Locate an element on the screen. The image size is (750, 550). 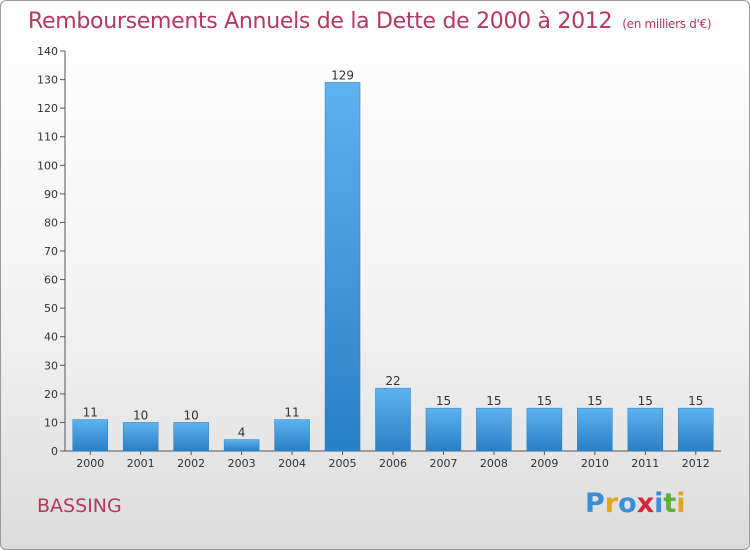
y-tick-label: 30 is located at coordinates (51, 365).